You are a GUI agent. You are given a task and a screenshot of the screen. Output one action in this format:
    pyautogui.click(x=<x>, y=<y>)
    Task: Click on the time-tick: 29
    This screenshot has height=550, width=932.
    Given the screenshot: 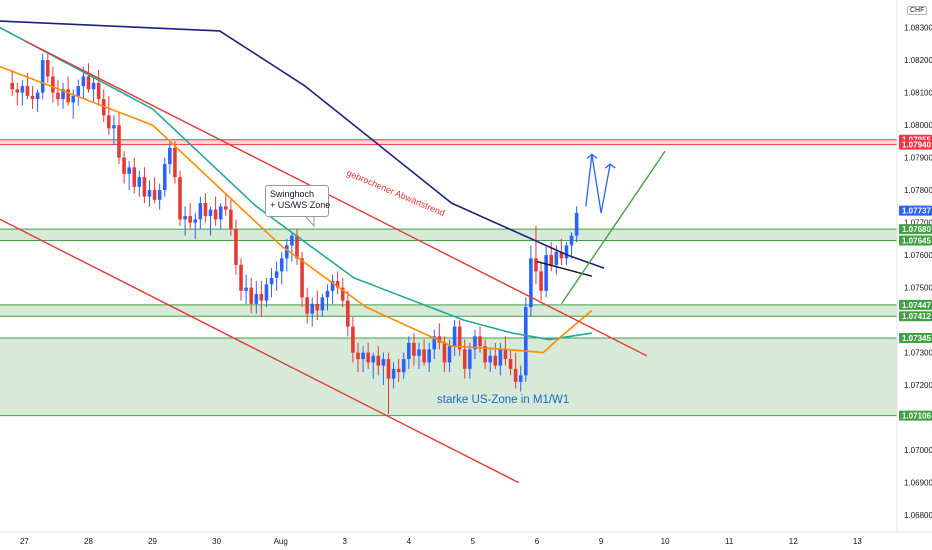 What is the action you would take?
    pyautogui.click(x=152, y=541)
    